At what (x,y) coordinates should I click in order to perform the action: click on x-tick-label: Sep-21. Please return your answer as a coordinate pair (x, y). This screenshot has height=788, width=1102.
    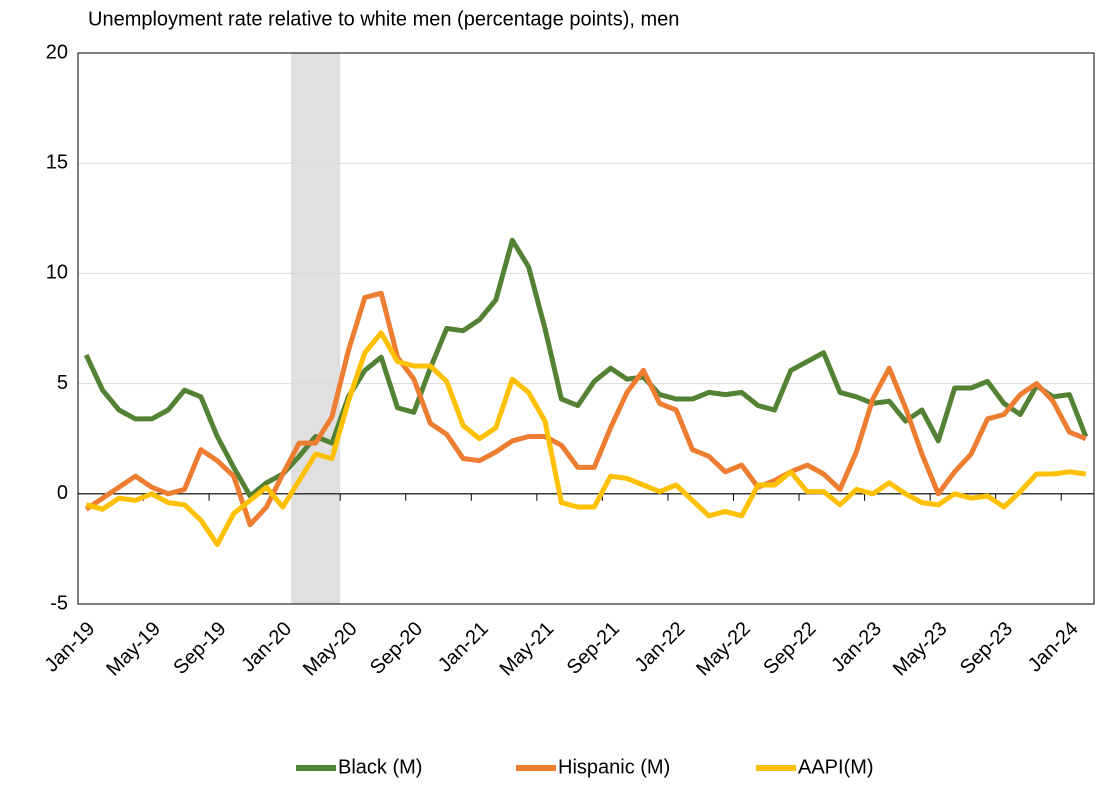
    Looking at the image, I should click on (593, 648).